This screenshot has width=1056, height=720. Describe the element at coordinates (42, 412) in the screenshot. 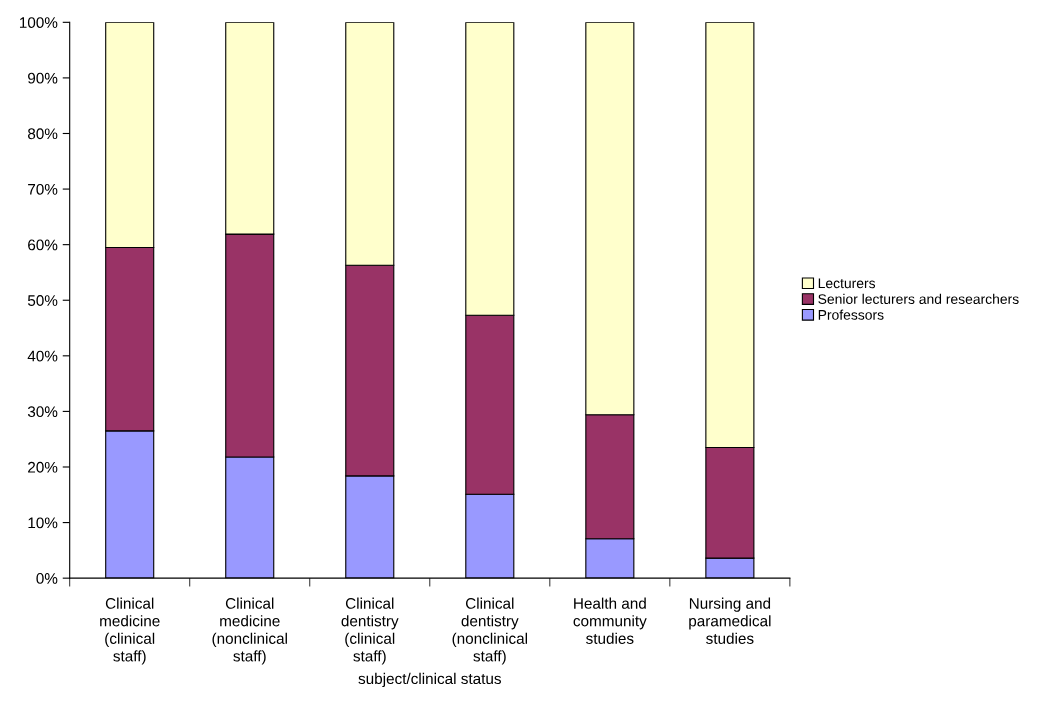

I see `y-tick-label: 30%` at that location.